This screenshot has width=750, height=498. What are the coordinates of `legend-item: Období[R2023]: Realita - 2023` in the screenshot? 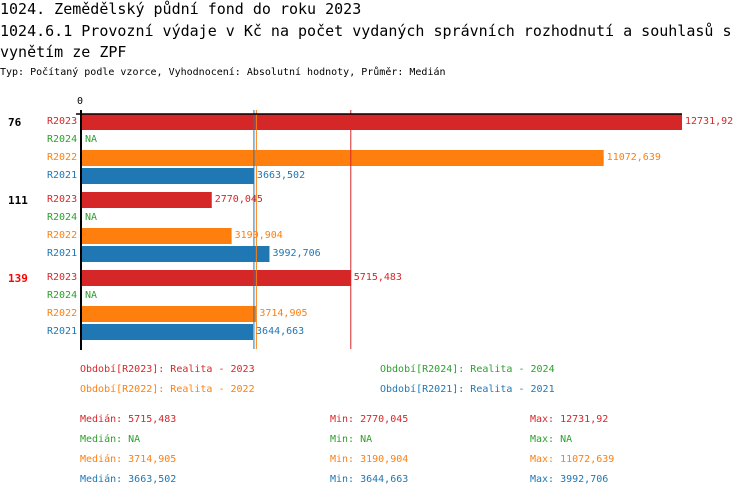 It's located at (167, 369).